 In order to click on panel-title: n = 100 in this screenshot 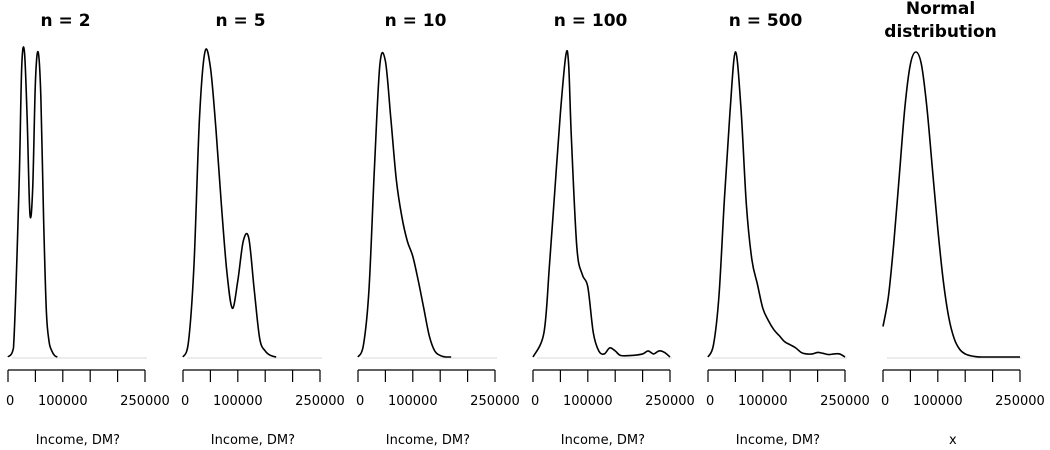, I will do `click(591, 21)`.